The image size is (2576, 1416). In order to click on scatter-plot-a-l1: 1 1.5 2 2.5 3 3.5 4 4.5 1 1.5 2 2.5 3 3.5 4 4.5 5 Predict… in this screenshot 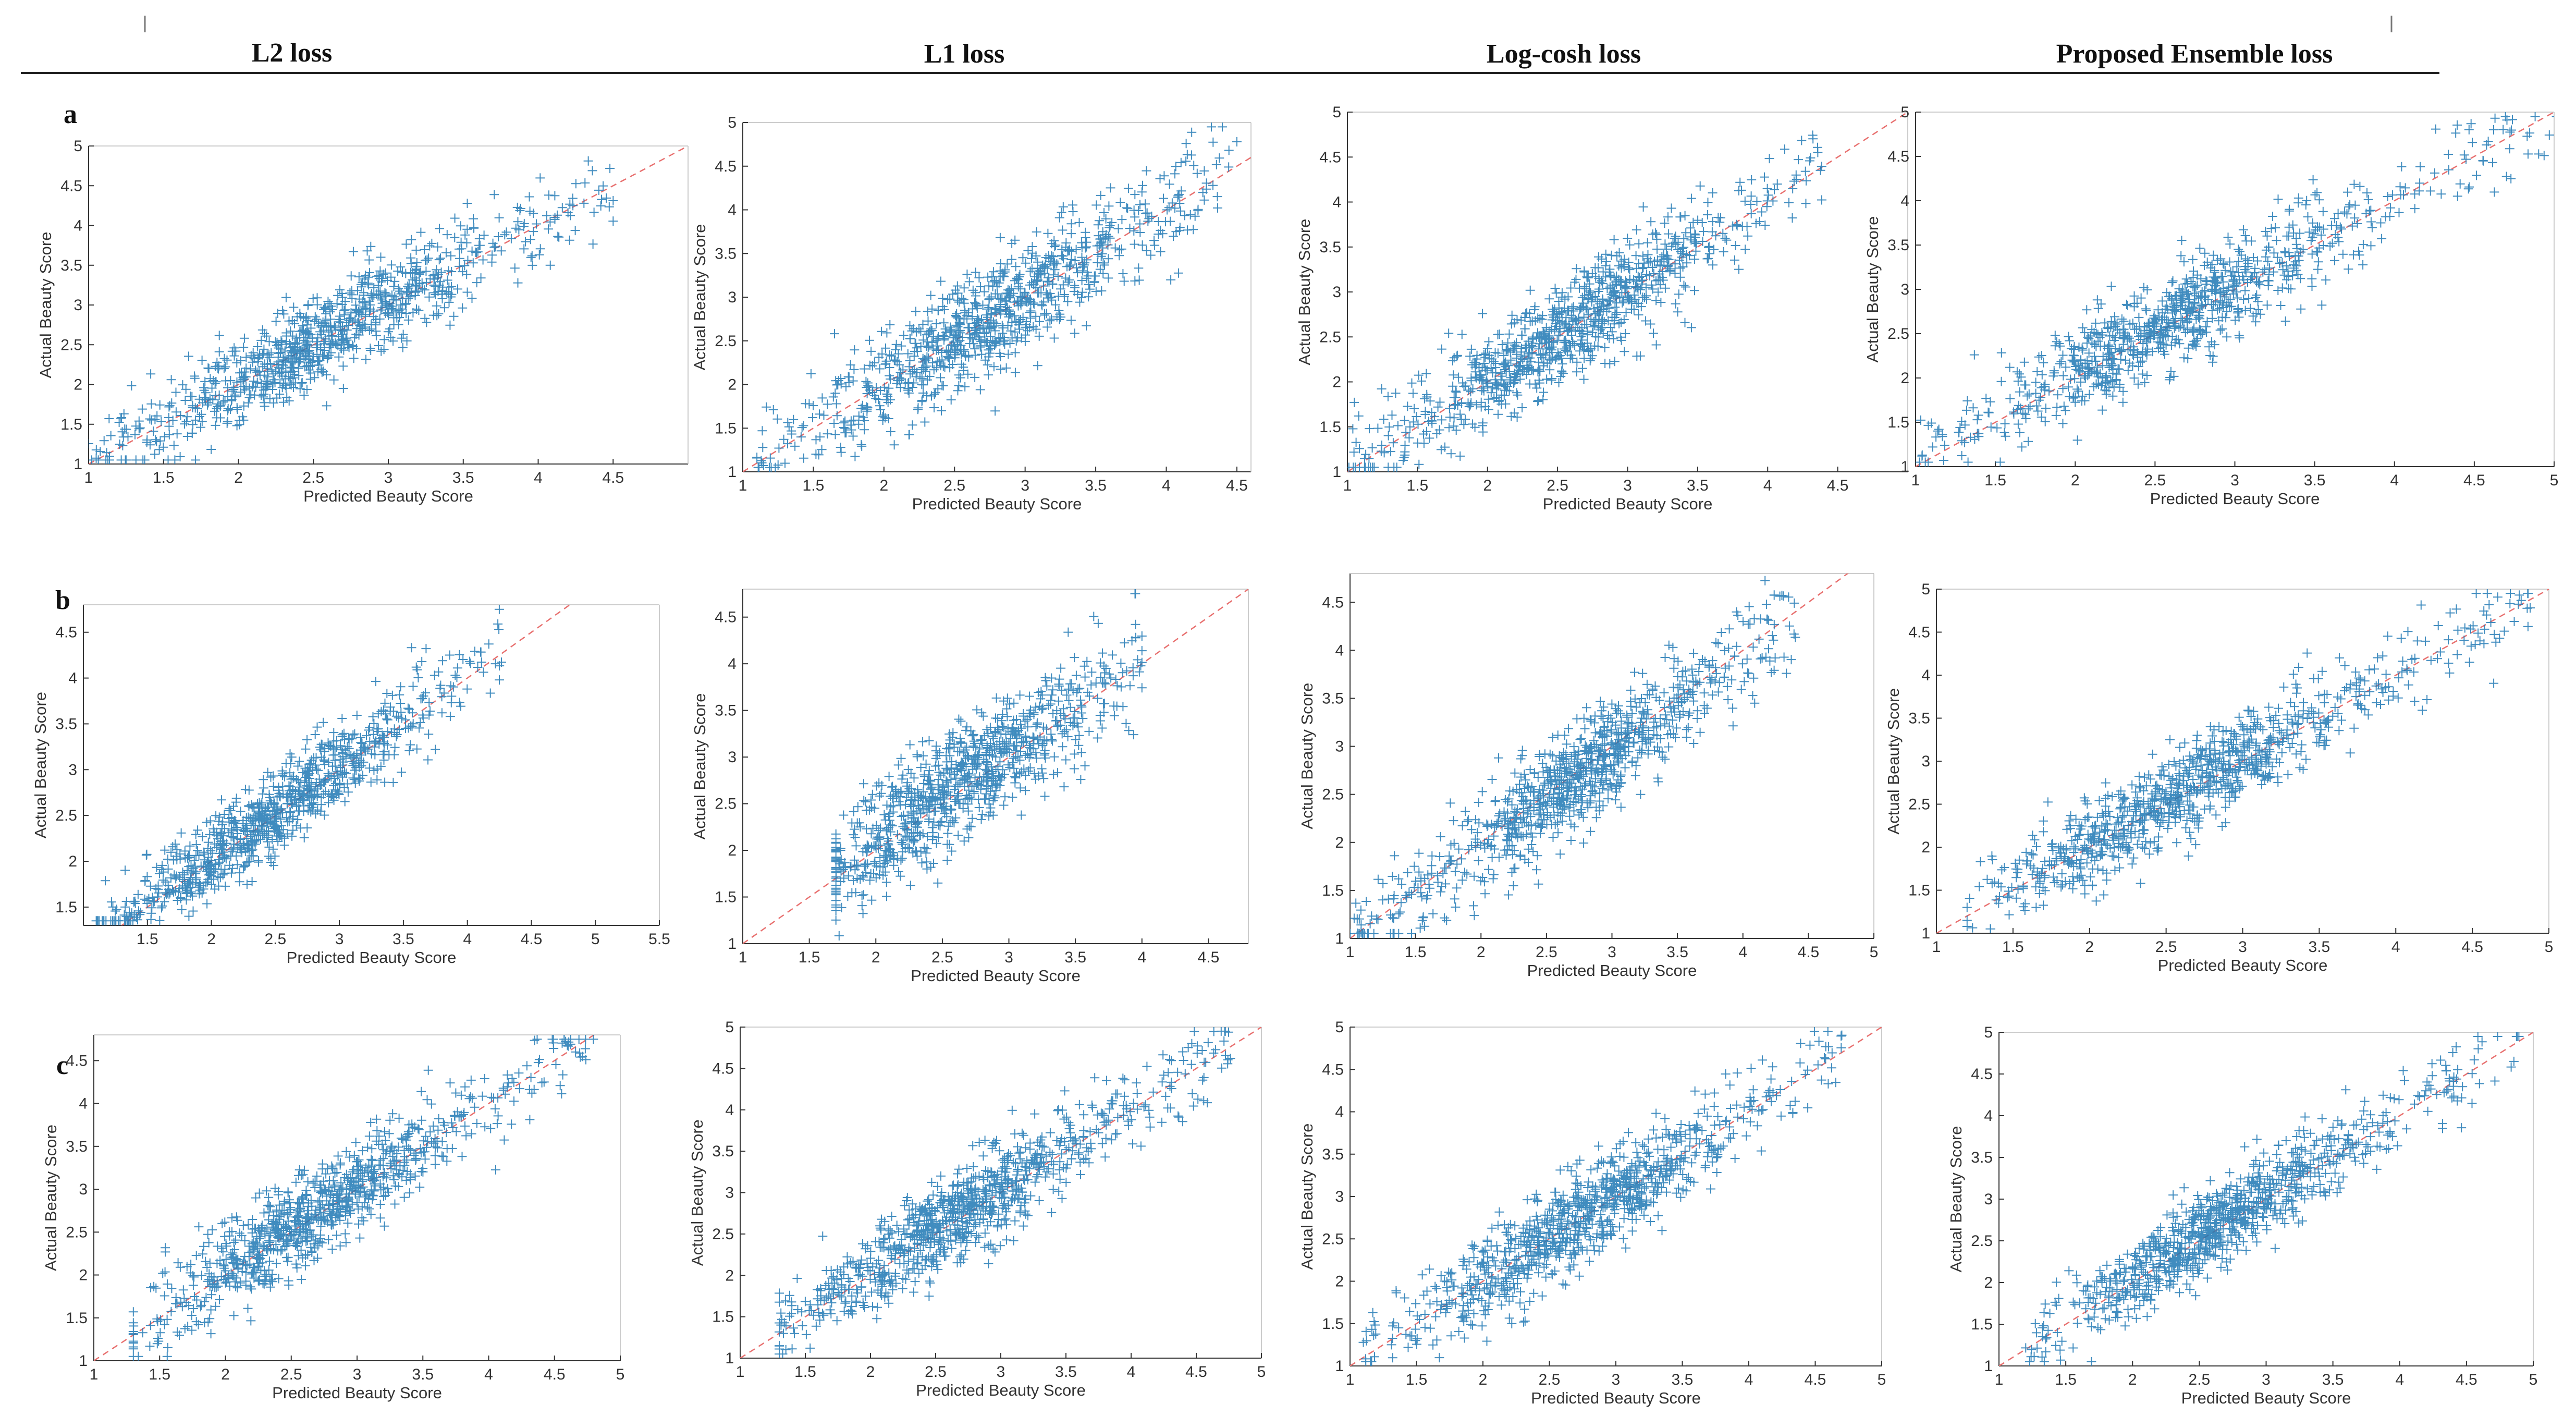, I will do `click(971, 313)`.